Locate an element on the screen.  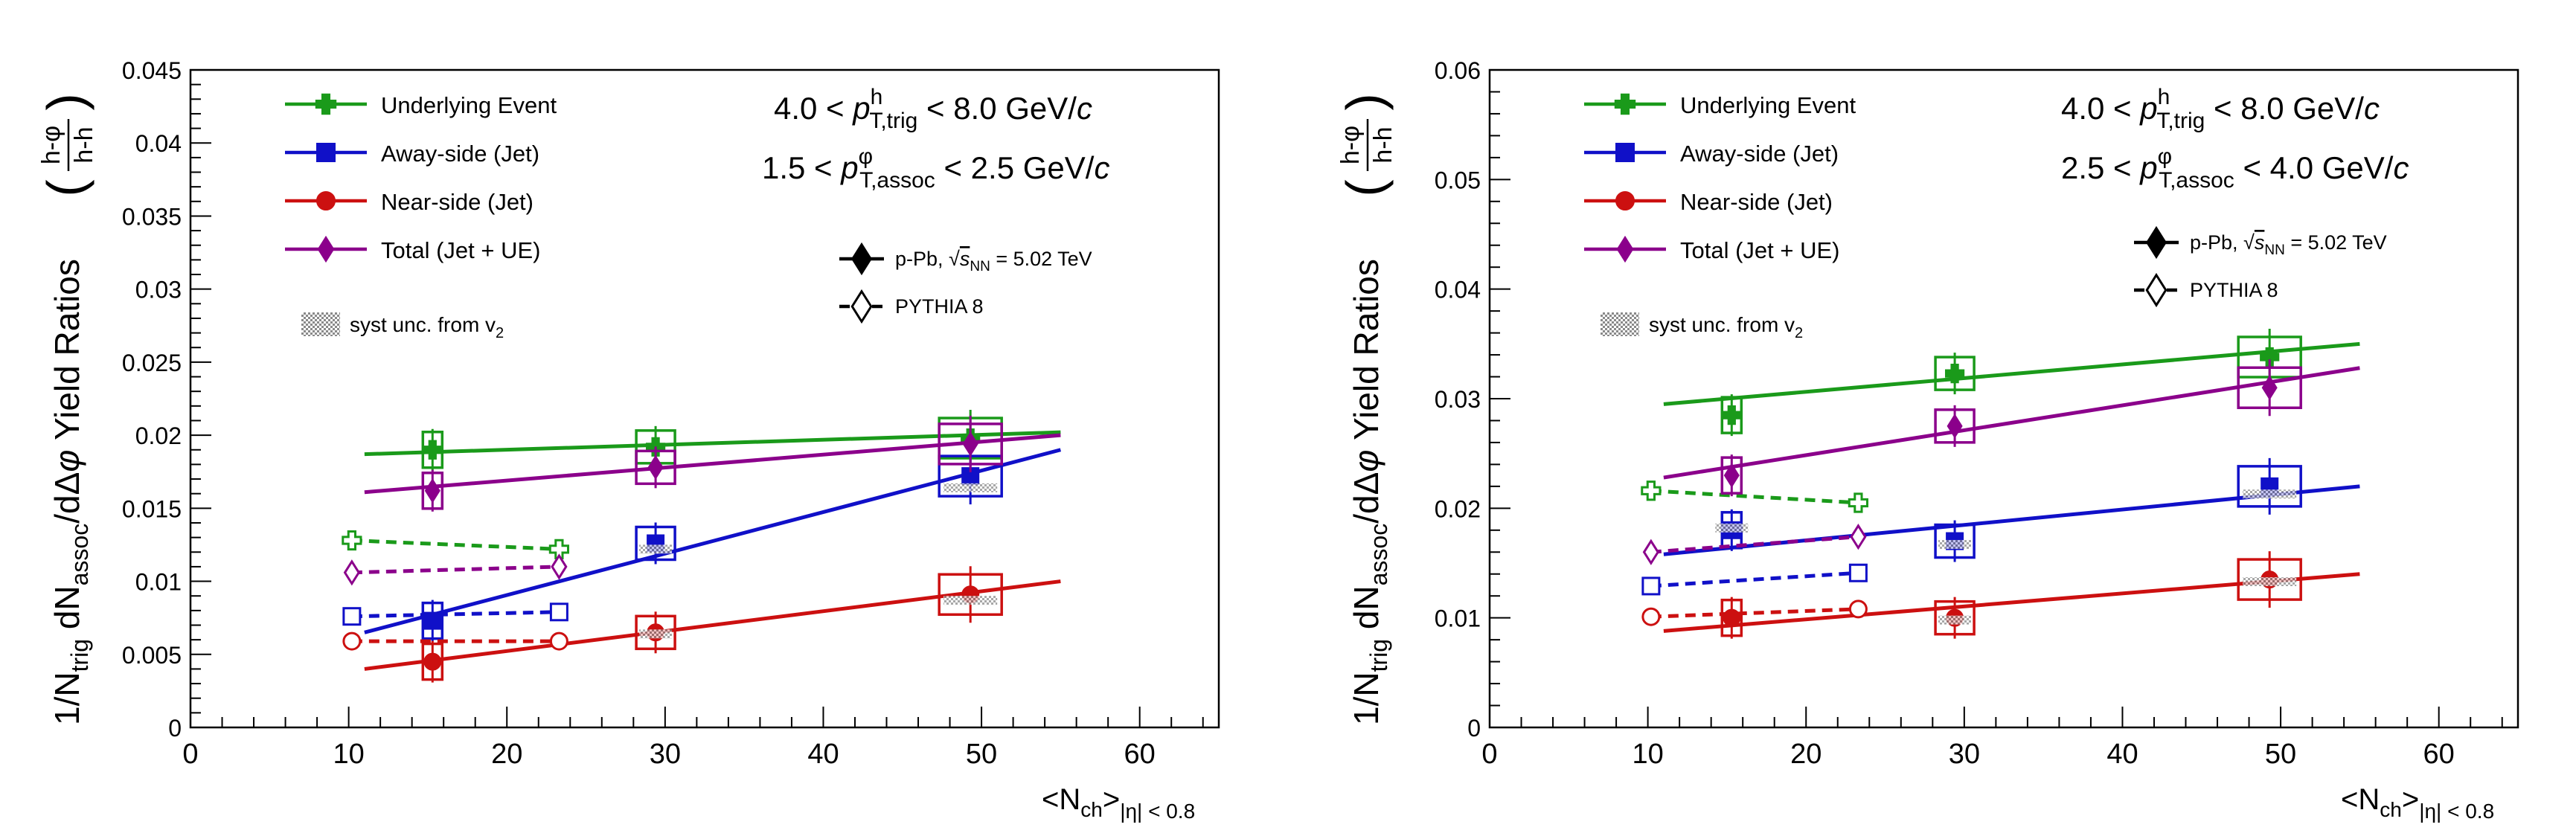
x-tick-label: 60 is located at coordinates (1140, 754).